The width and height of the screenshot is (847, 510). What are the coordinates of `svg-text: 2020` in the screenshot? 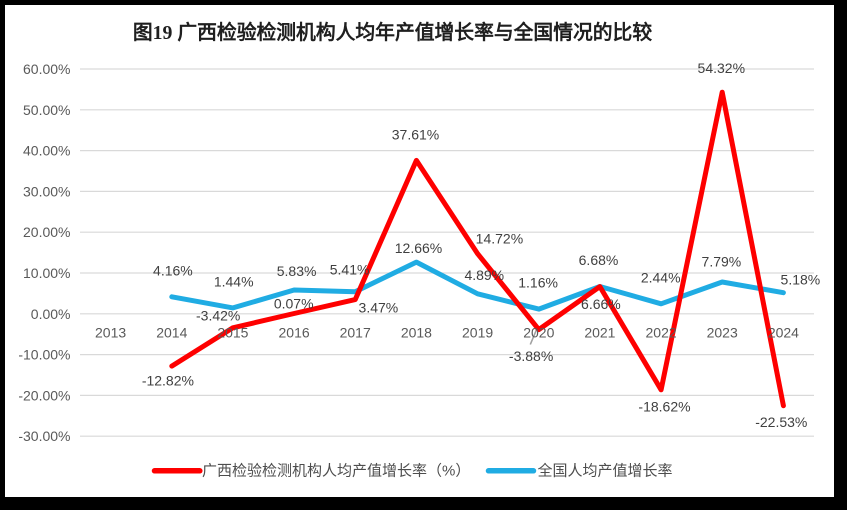 It's located at (538, 333).